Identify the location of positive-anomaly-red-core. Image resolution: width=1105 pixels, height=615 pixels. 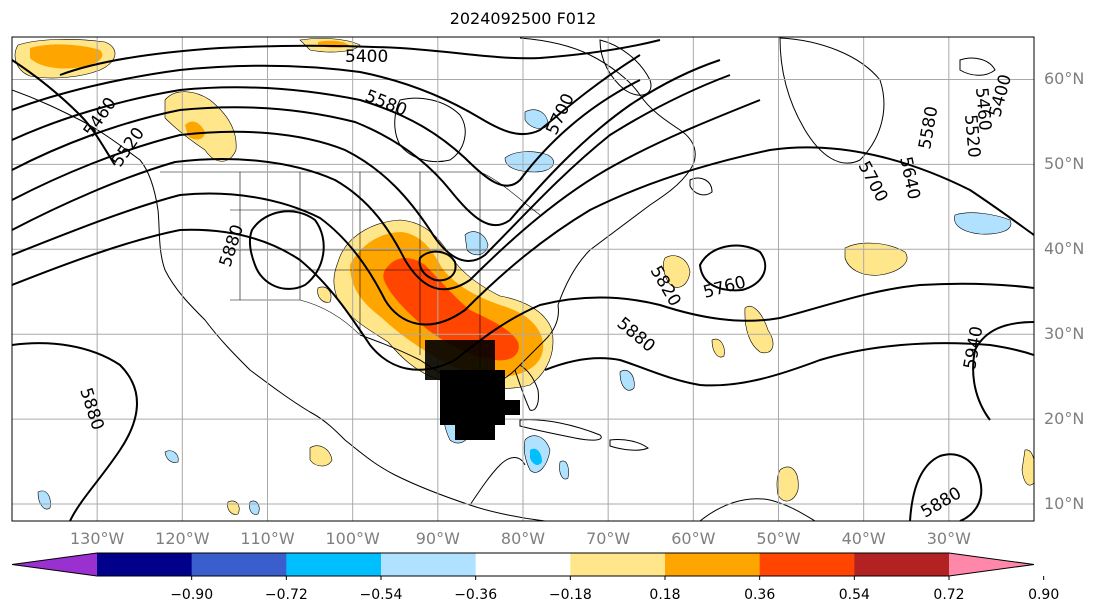
(451, 309).